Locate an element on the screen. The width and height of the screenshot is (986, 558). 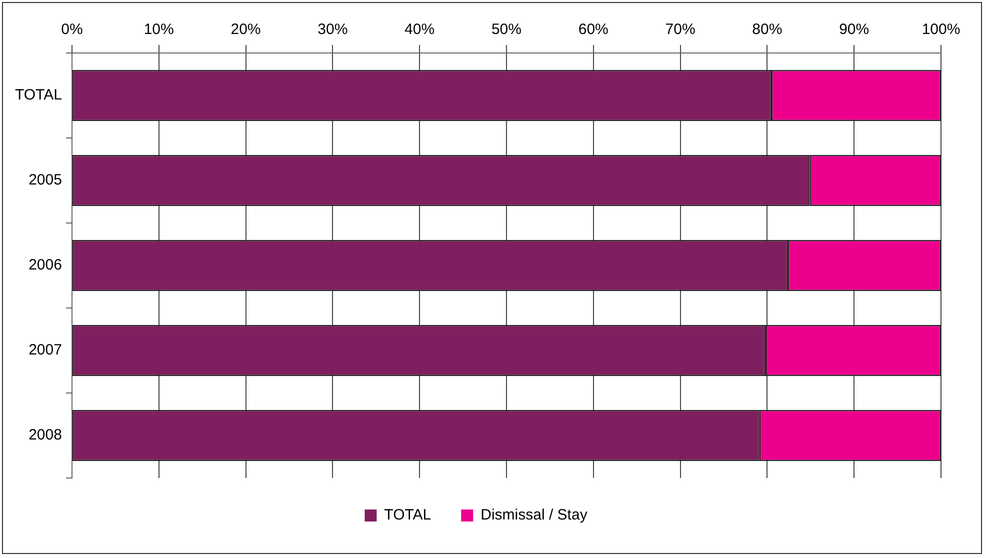
x-tick-label: 100% is located at coordinates (941, 29).